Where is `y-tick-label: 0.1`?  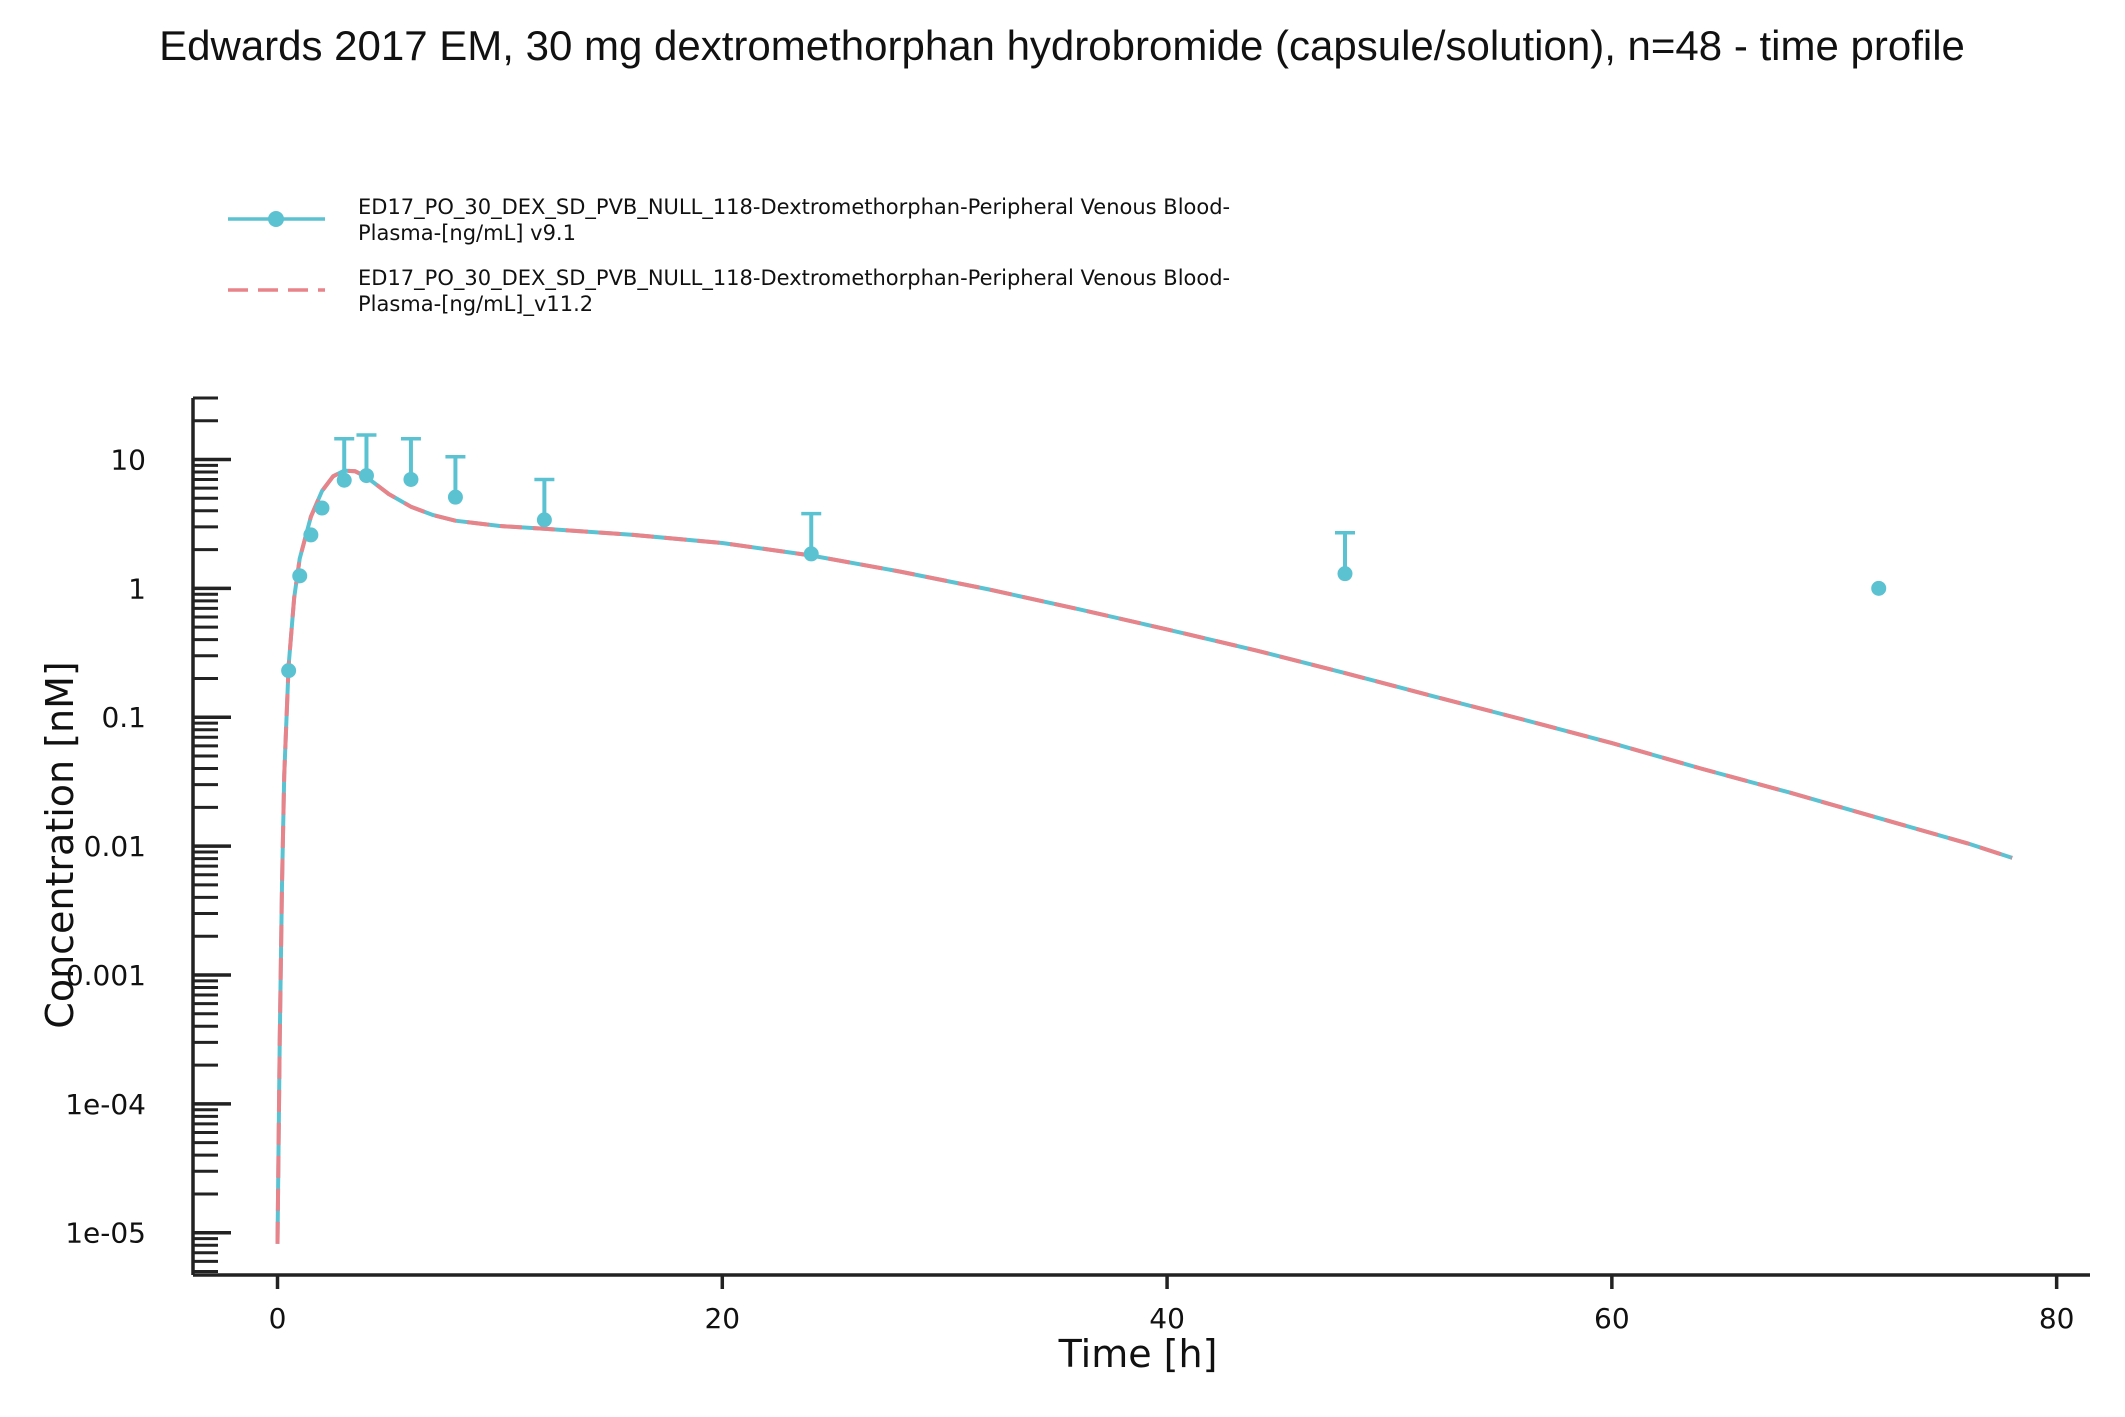
y-tick-label: 0.1 is located at coordinates (123, 717).